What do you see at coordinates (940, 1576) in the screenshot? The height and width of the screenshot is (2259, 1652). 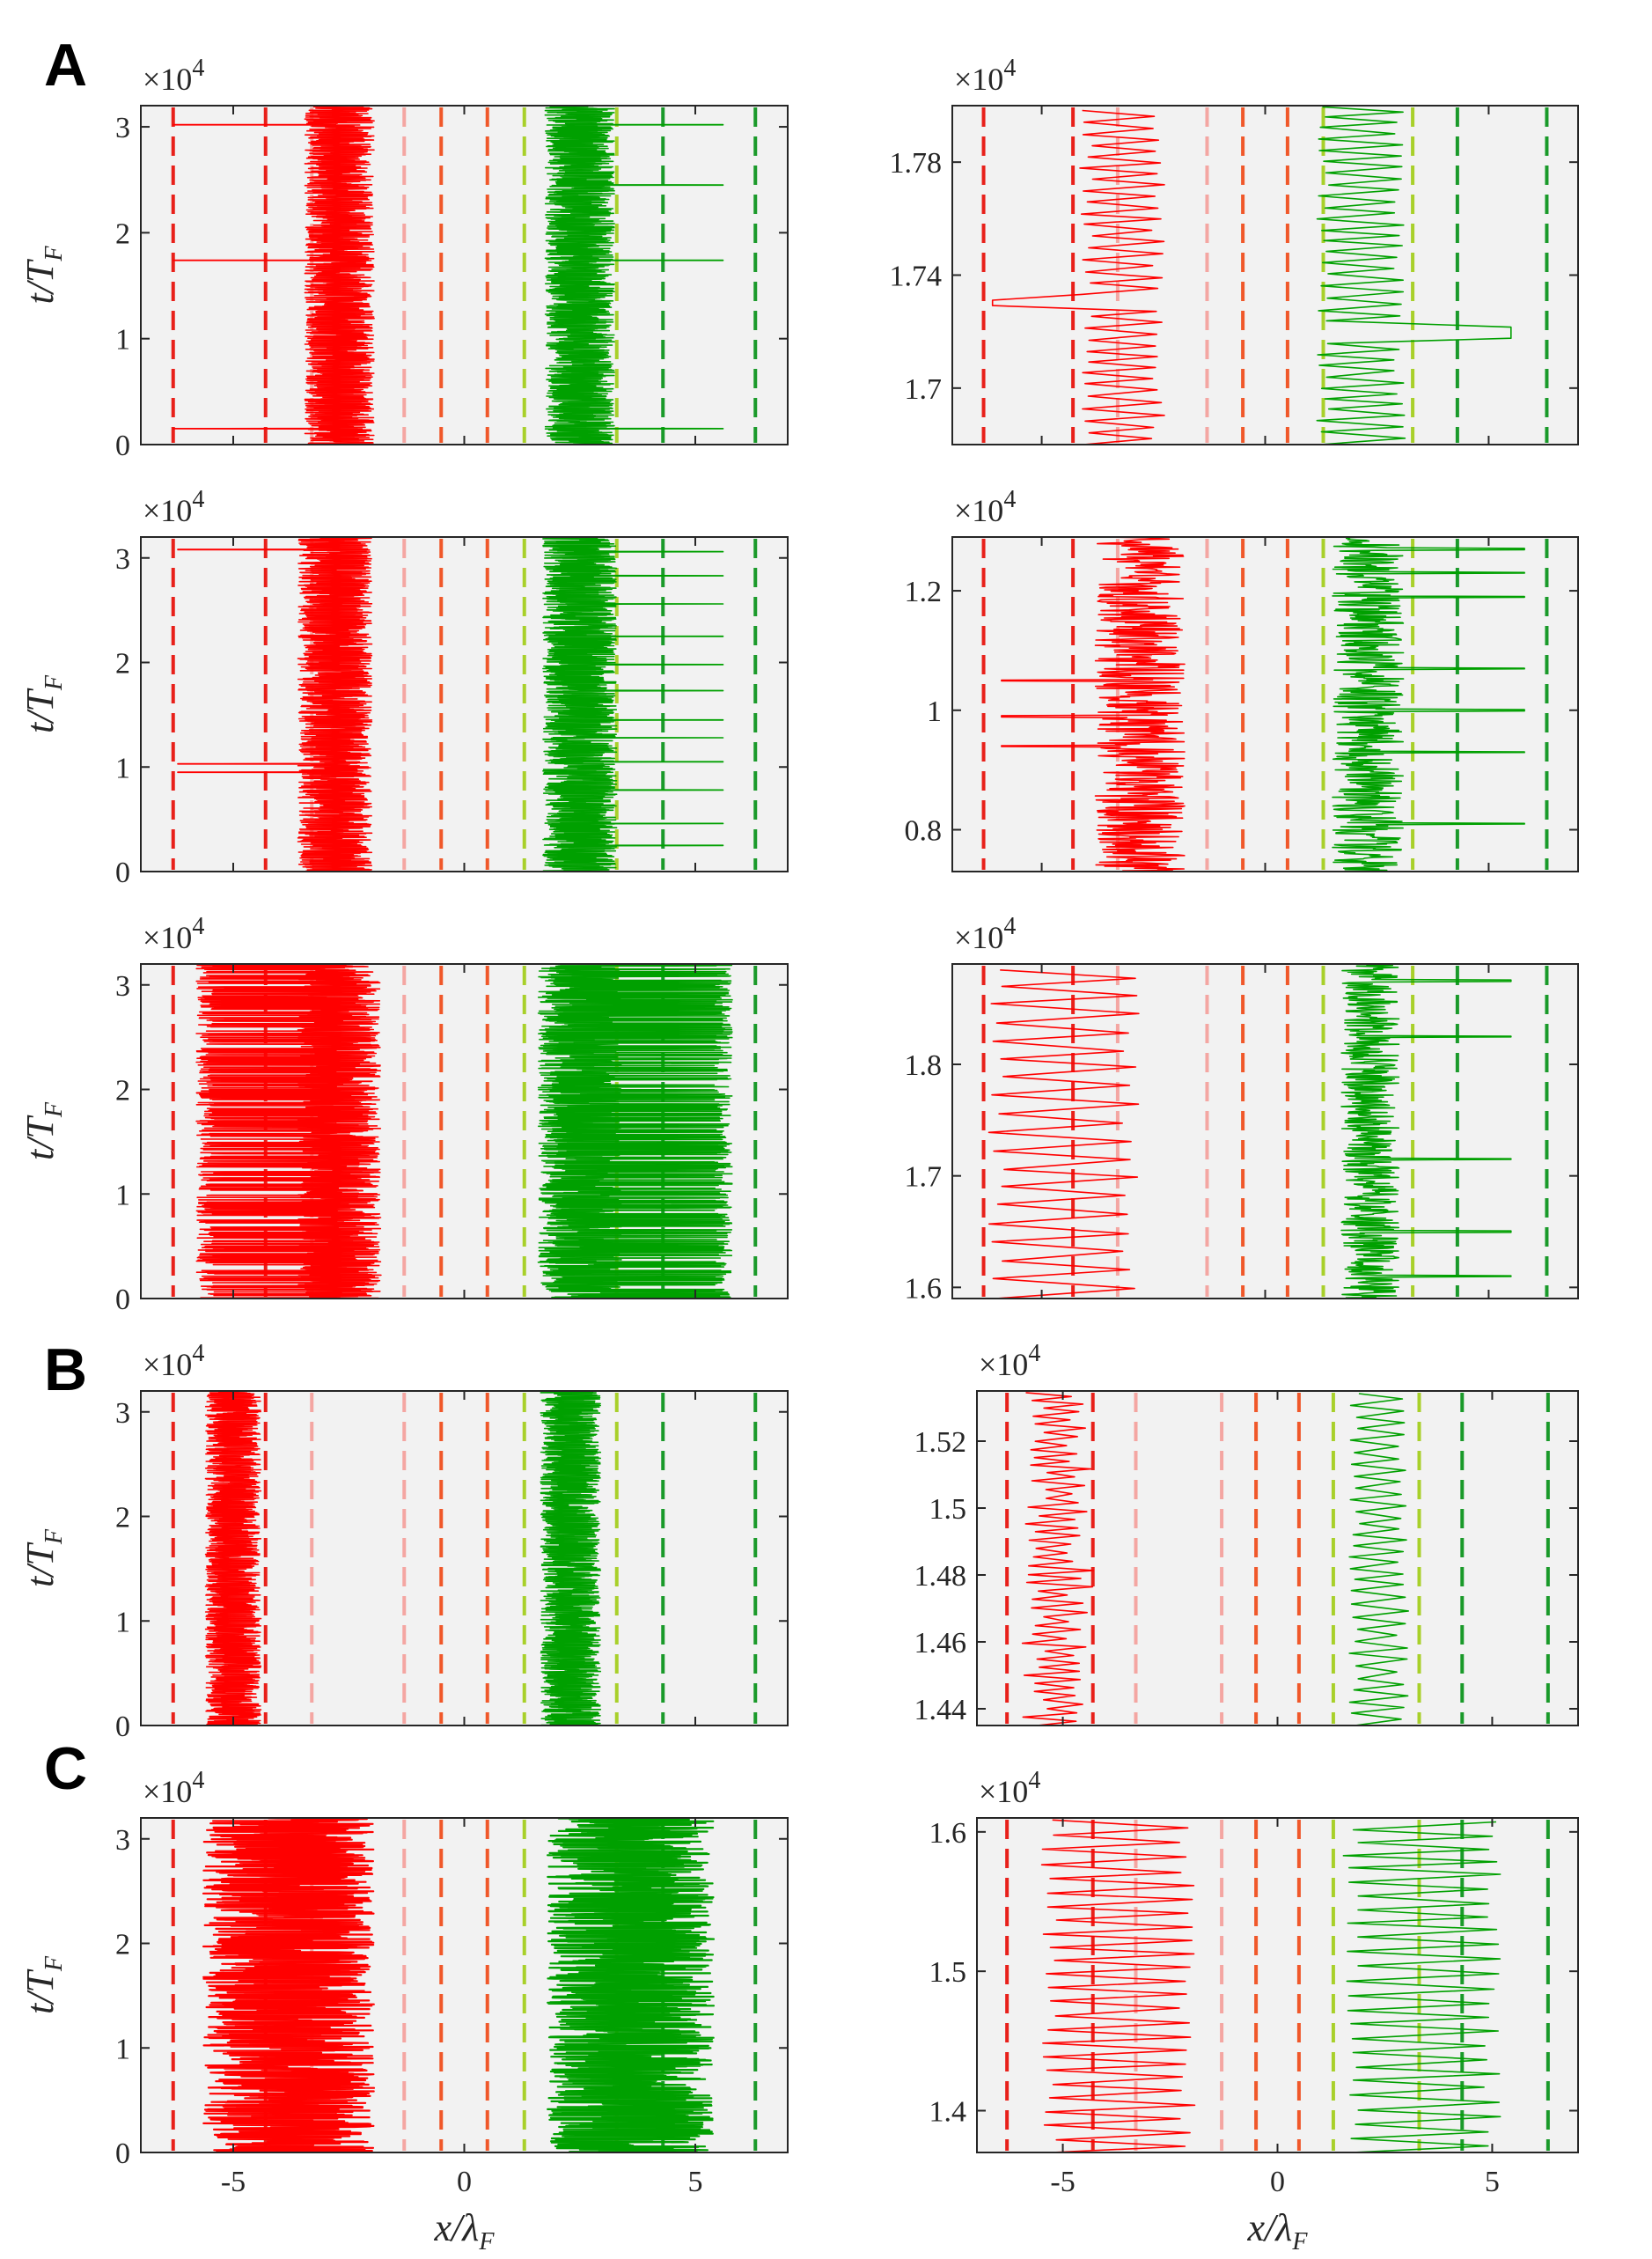 I see `y-tick-label: 1.48` at bounding box center [940, 1576].